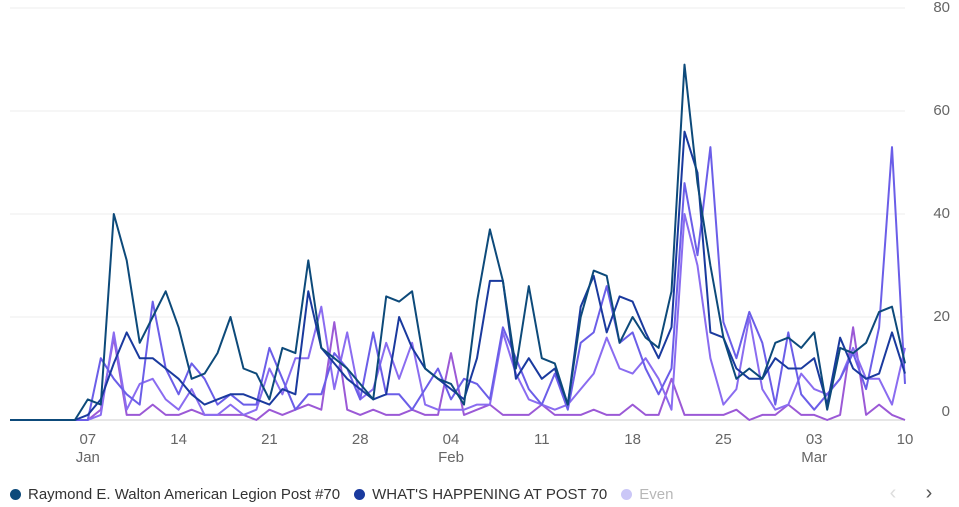 The width and height of the screenshot is (959, 507). I want to click on x-tick-label: 11, so click(542, 439).